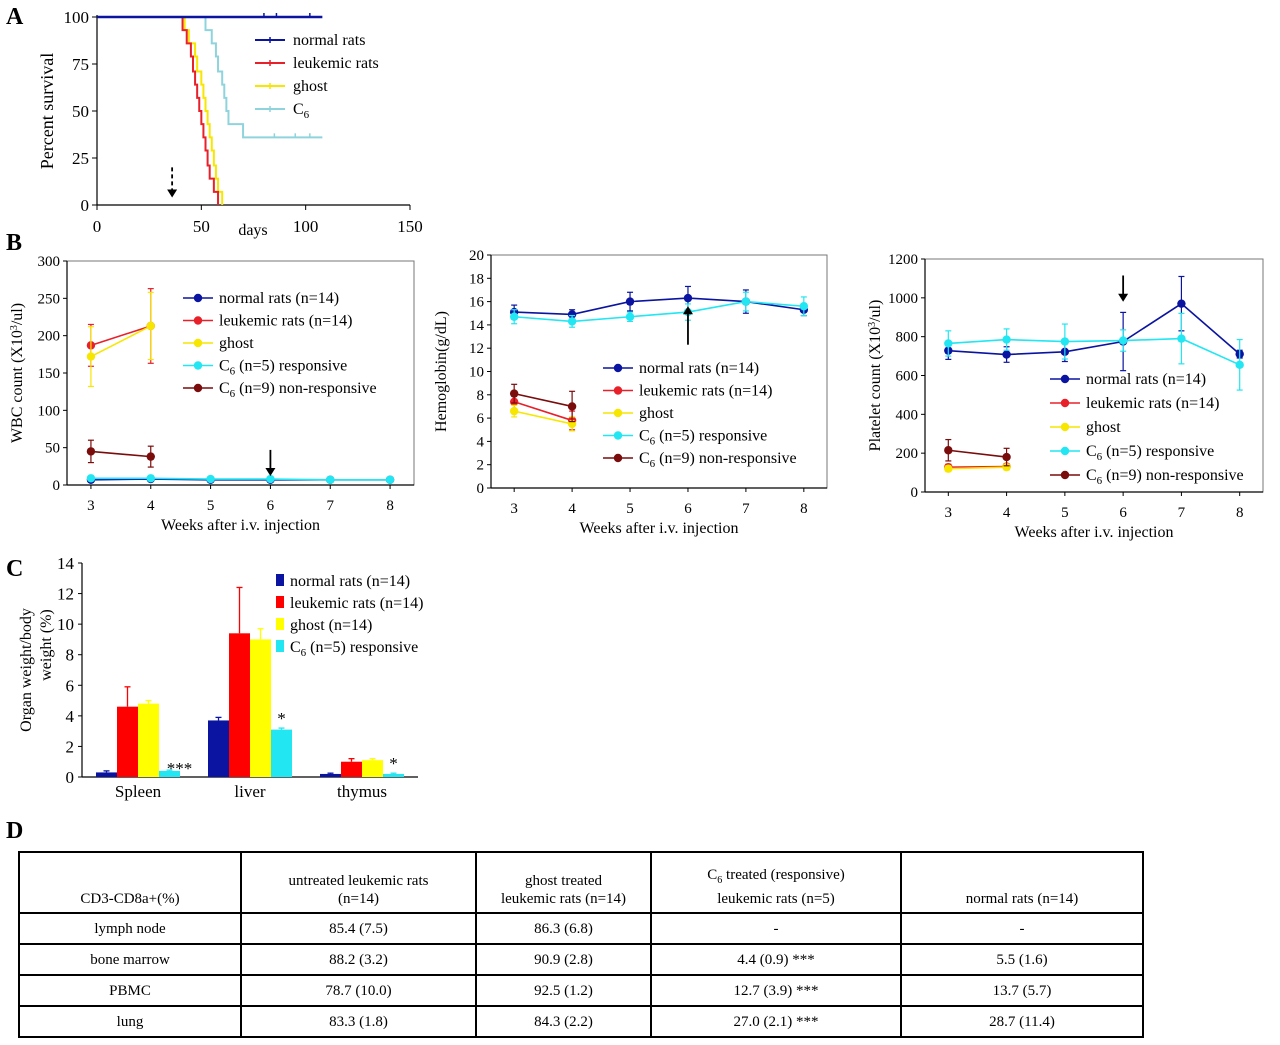 The image size is (1280, 1045). I want to click on y-axis-label: Platelet count (X103/ul), so click(875, 376).